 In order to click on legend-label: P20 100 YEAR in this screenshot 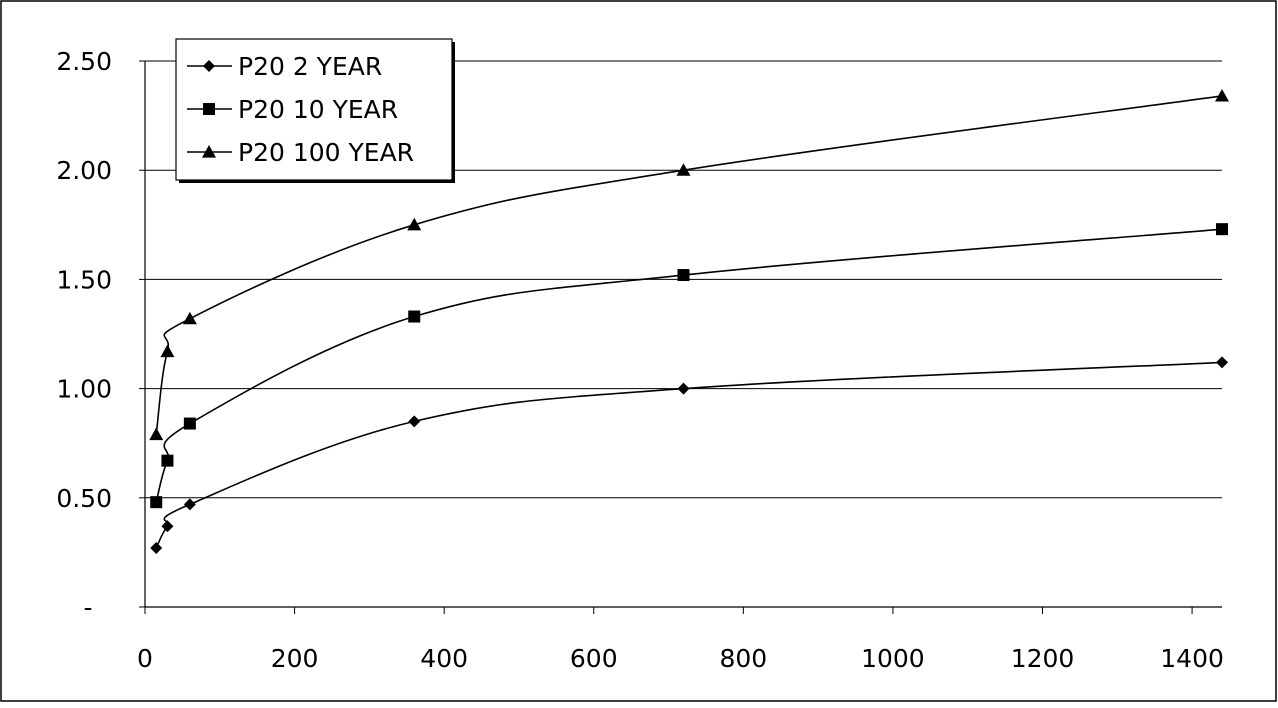, I will do `click(326, 152)`.